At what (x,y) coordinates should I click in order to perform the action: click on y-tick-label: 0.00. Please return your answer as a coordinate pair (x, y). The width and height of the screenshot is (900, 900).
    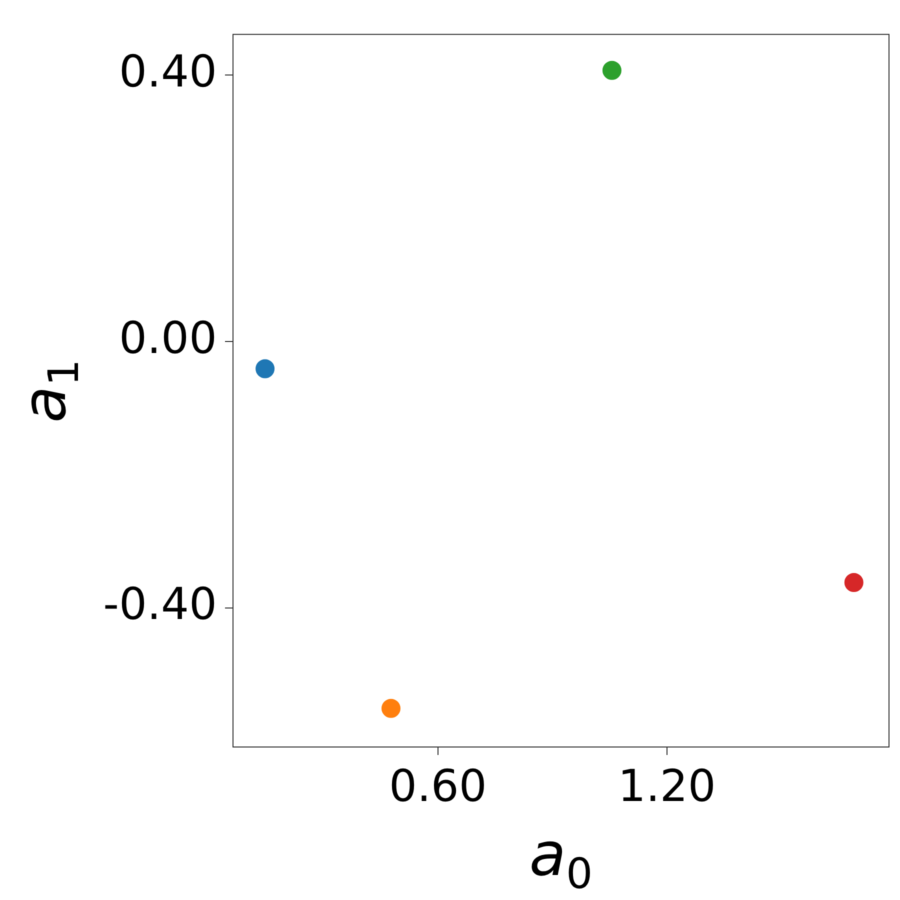
    Looking at the image, I should click on (168, 338).